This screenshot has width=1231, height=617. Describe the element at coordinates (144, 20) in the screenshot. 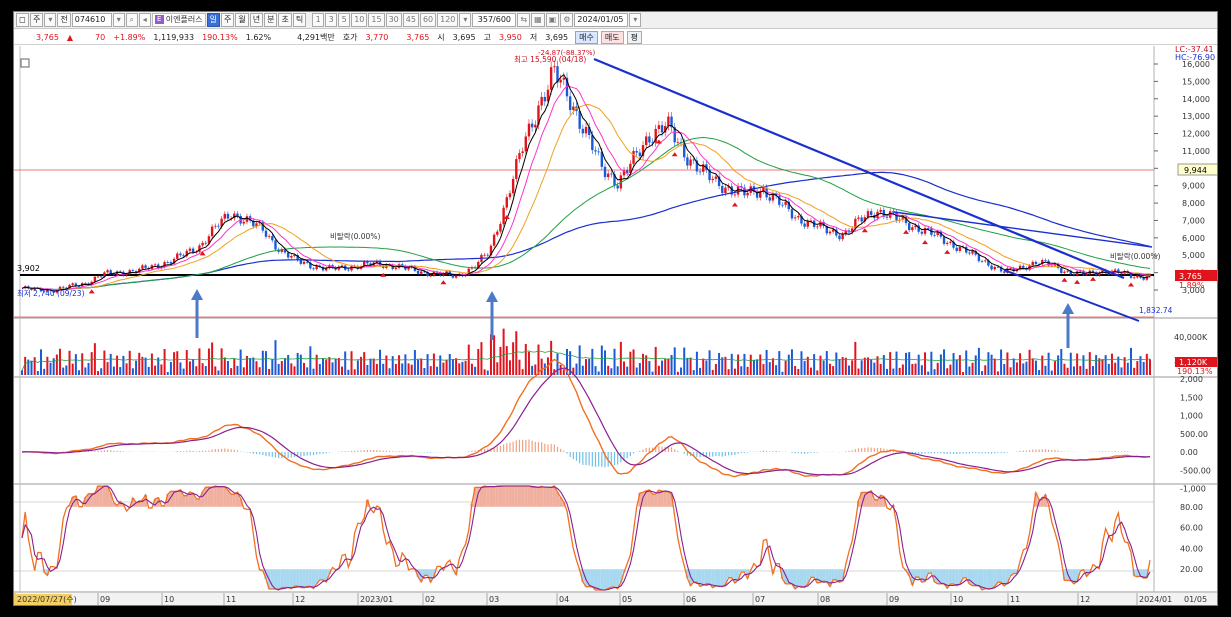

I see `speaker-icon: ◂` at that location.